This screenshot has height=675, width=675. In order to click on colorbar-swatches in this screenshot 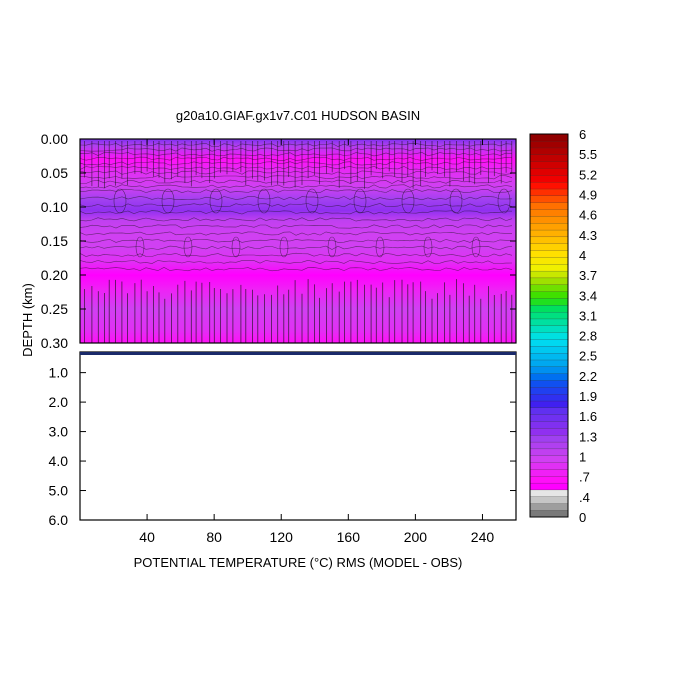, I will do `click(549, 325)`.